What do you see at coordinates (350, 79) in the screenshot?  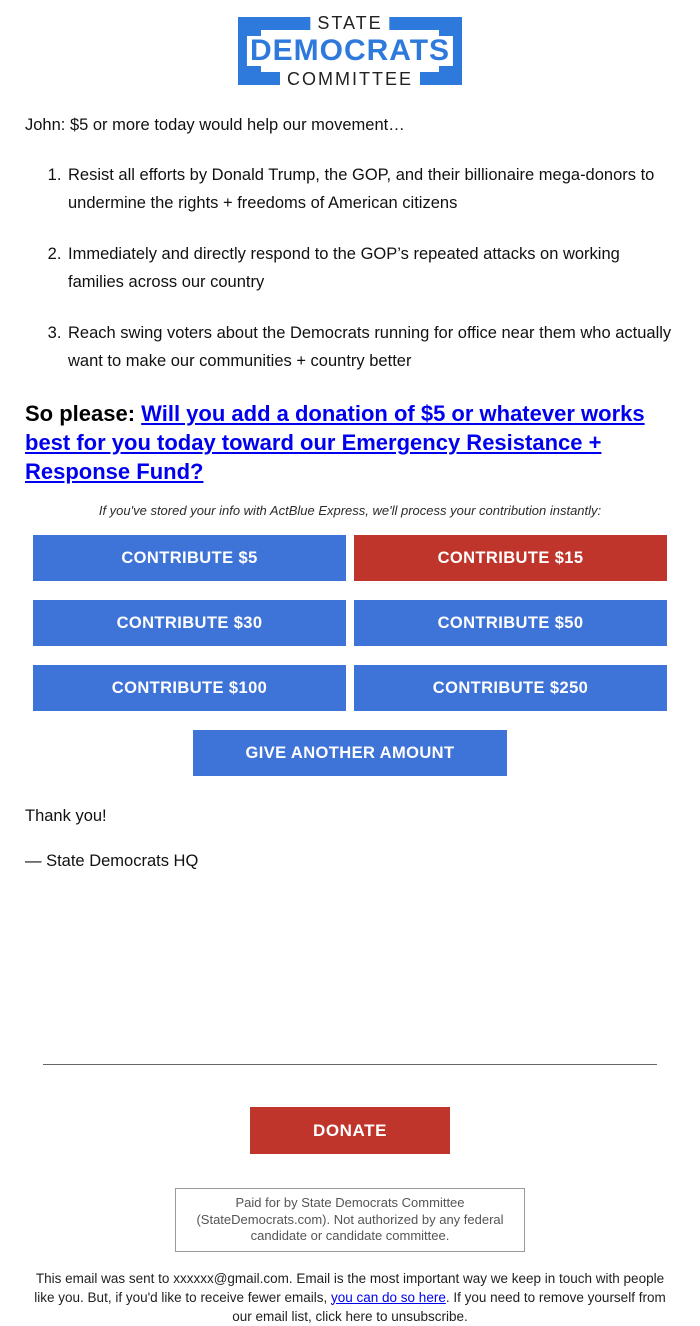 I see `logo-text-committee: COMMITTEE` at bounding box center [350, 79].